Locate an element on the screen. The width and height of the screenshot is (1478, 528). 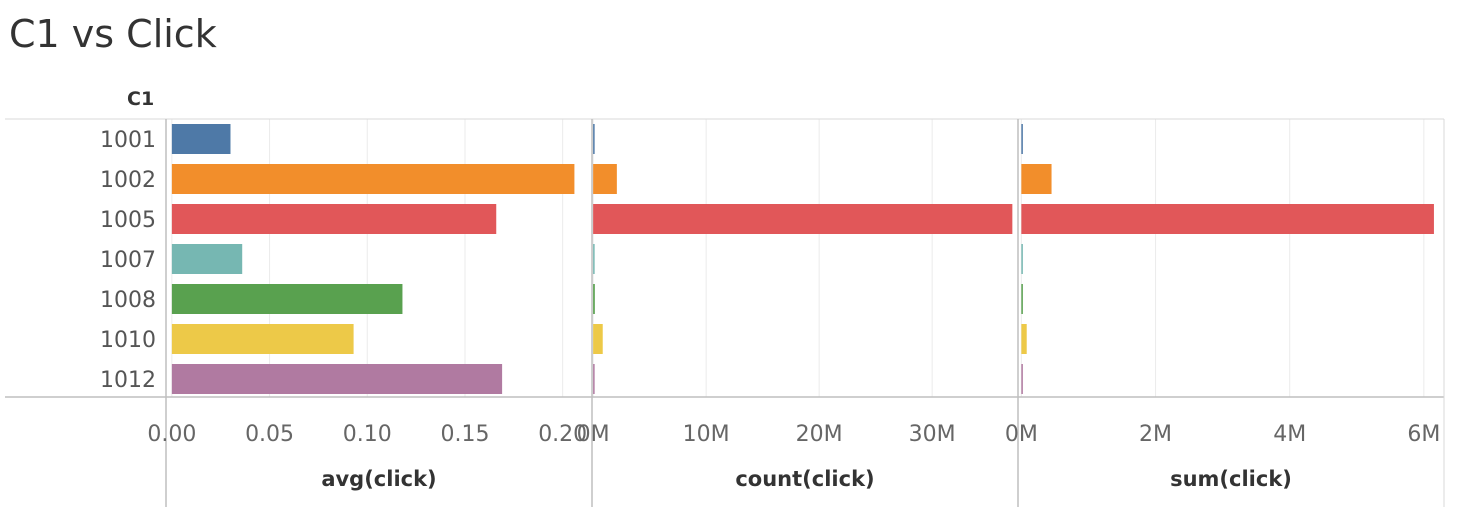
row-header: C1 is located at coordinates (141, 99).